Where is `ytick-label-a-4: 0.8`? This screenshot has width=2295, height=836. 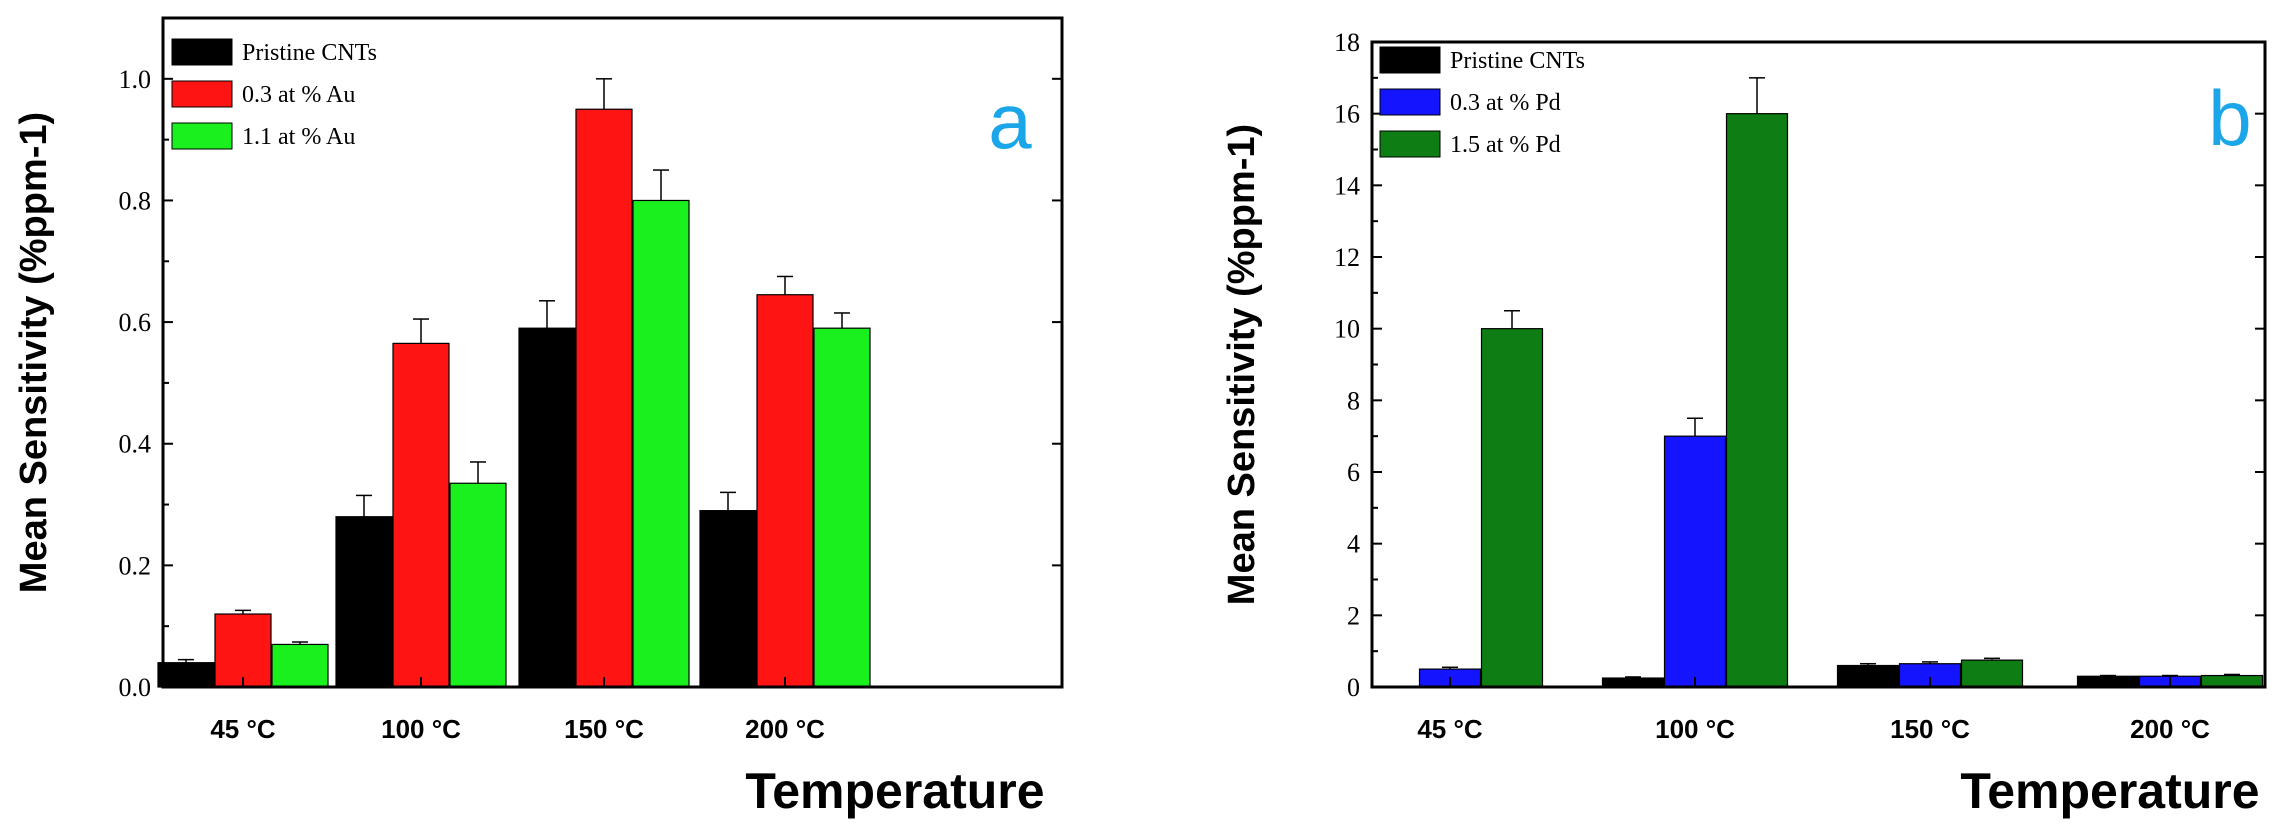 ytick-label-a-4: 0.8 is located at coordinates (135, 200).